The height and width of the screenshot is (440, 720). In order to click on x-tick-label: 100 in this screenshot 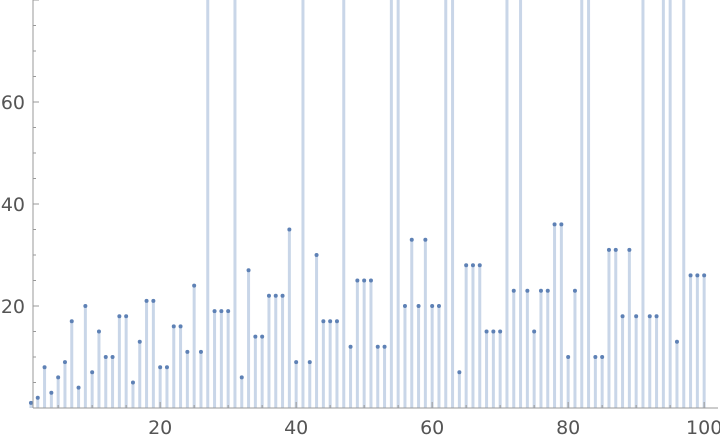, I will do `click(703, 428)`.